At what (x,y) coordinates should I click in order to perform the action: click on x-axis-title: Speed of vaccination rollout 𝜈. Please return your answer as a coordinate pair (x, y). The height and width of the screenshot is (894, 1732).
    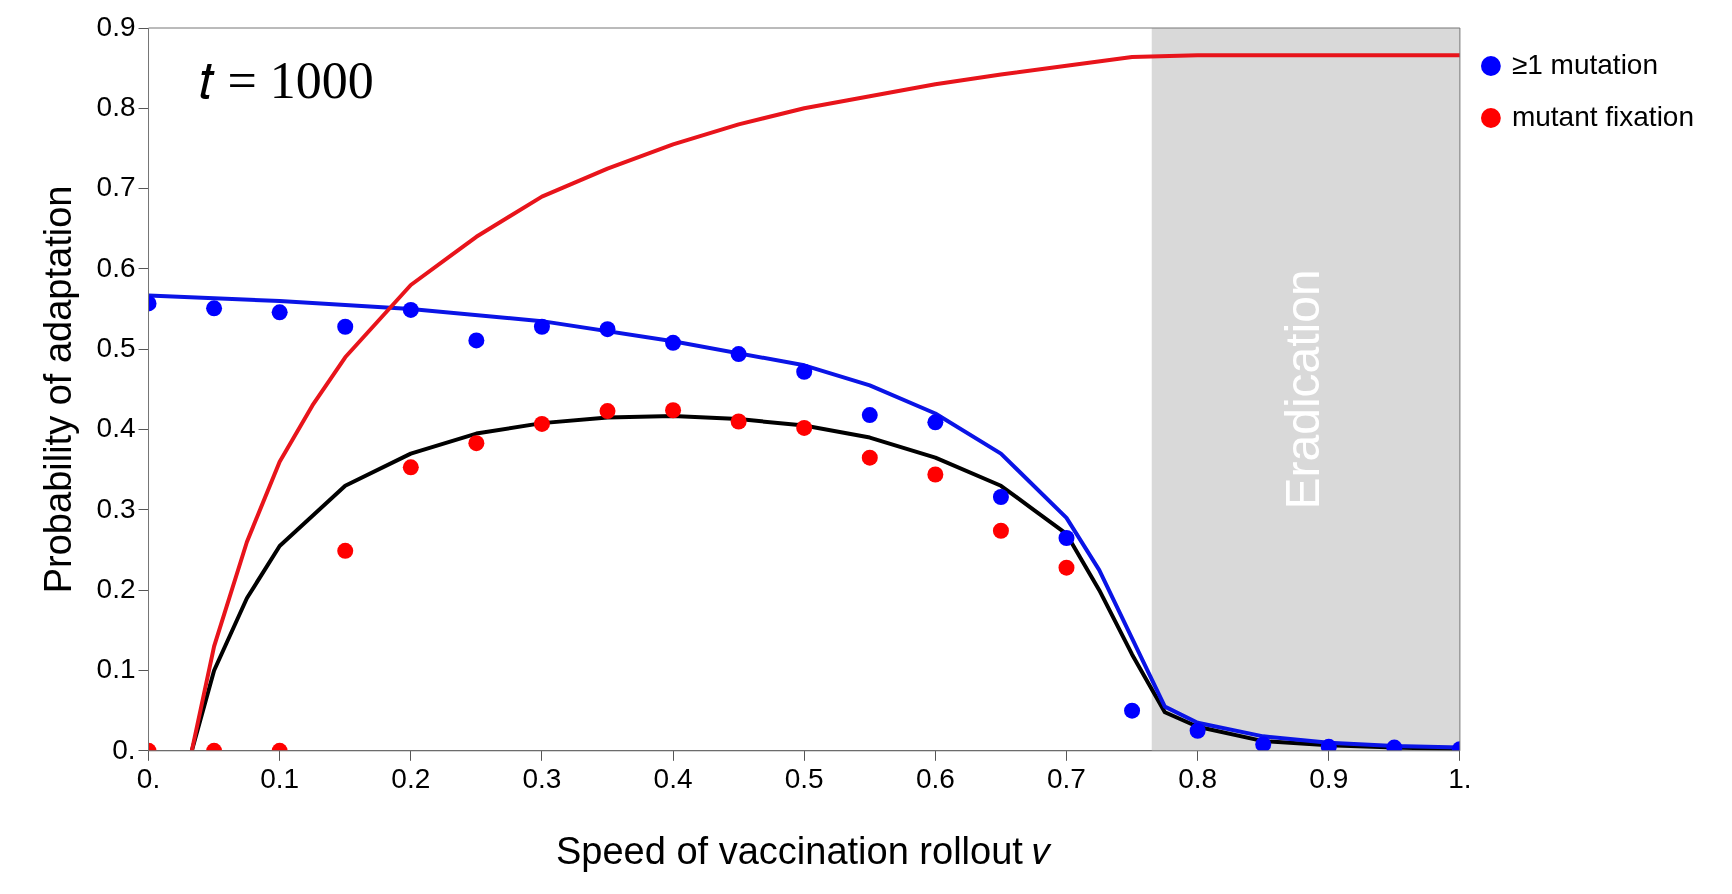
    Looking at the image, I should click on (804, 850).